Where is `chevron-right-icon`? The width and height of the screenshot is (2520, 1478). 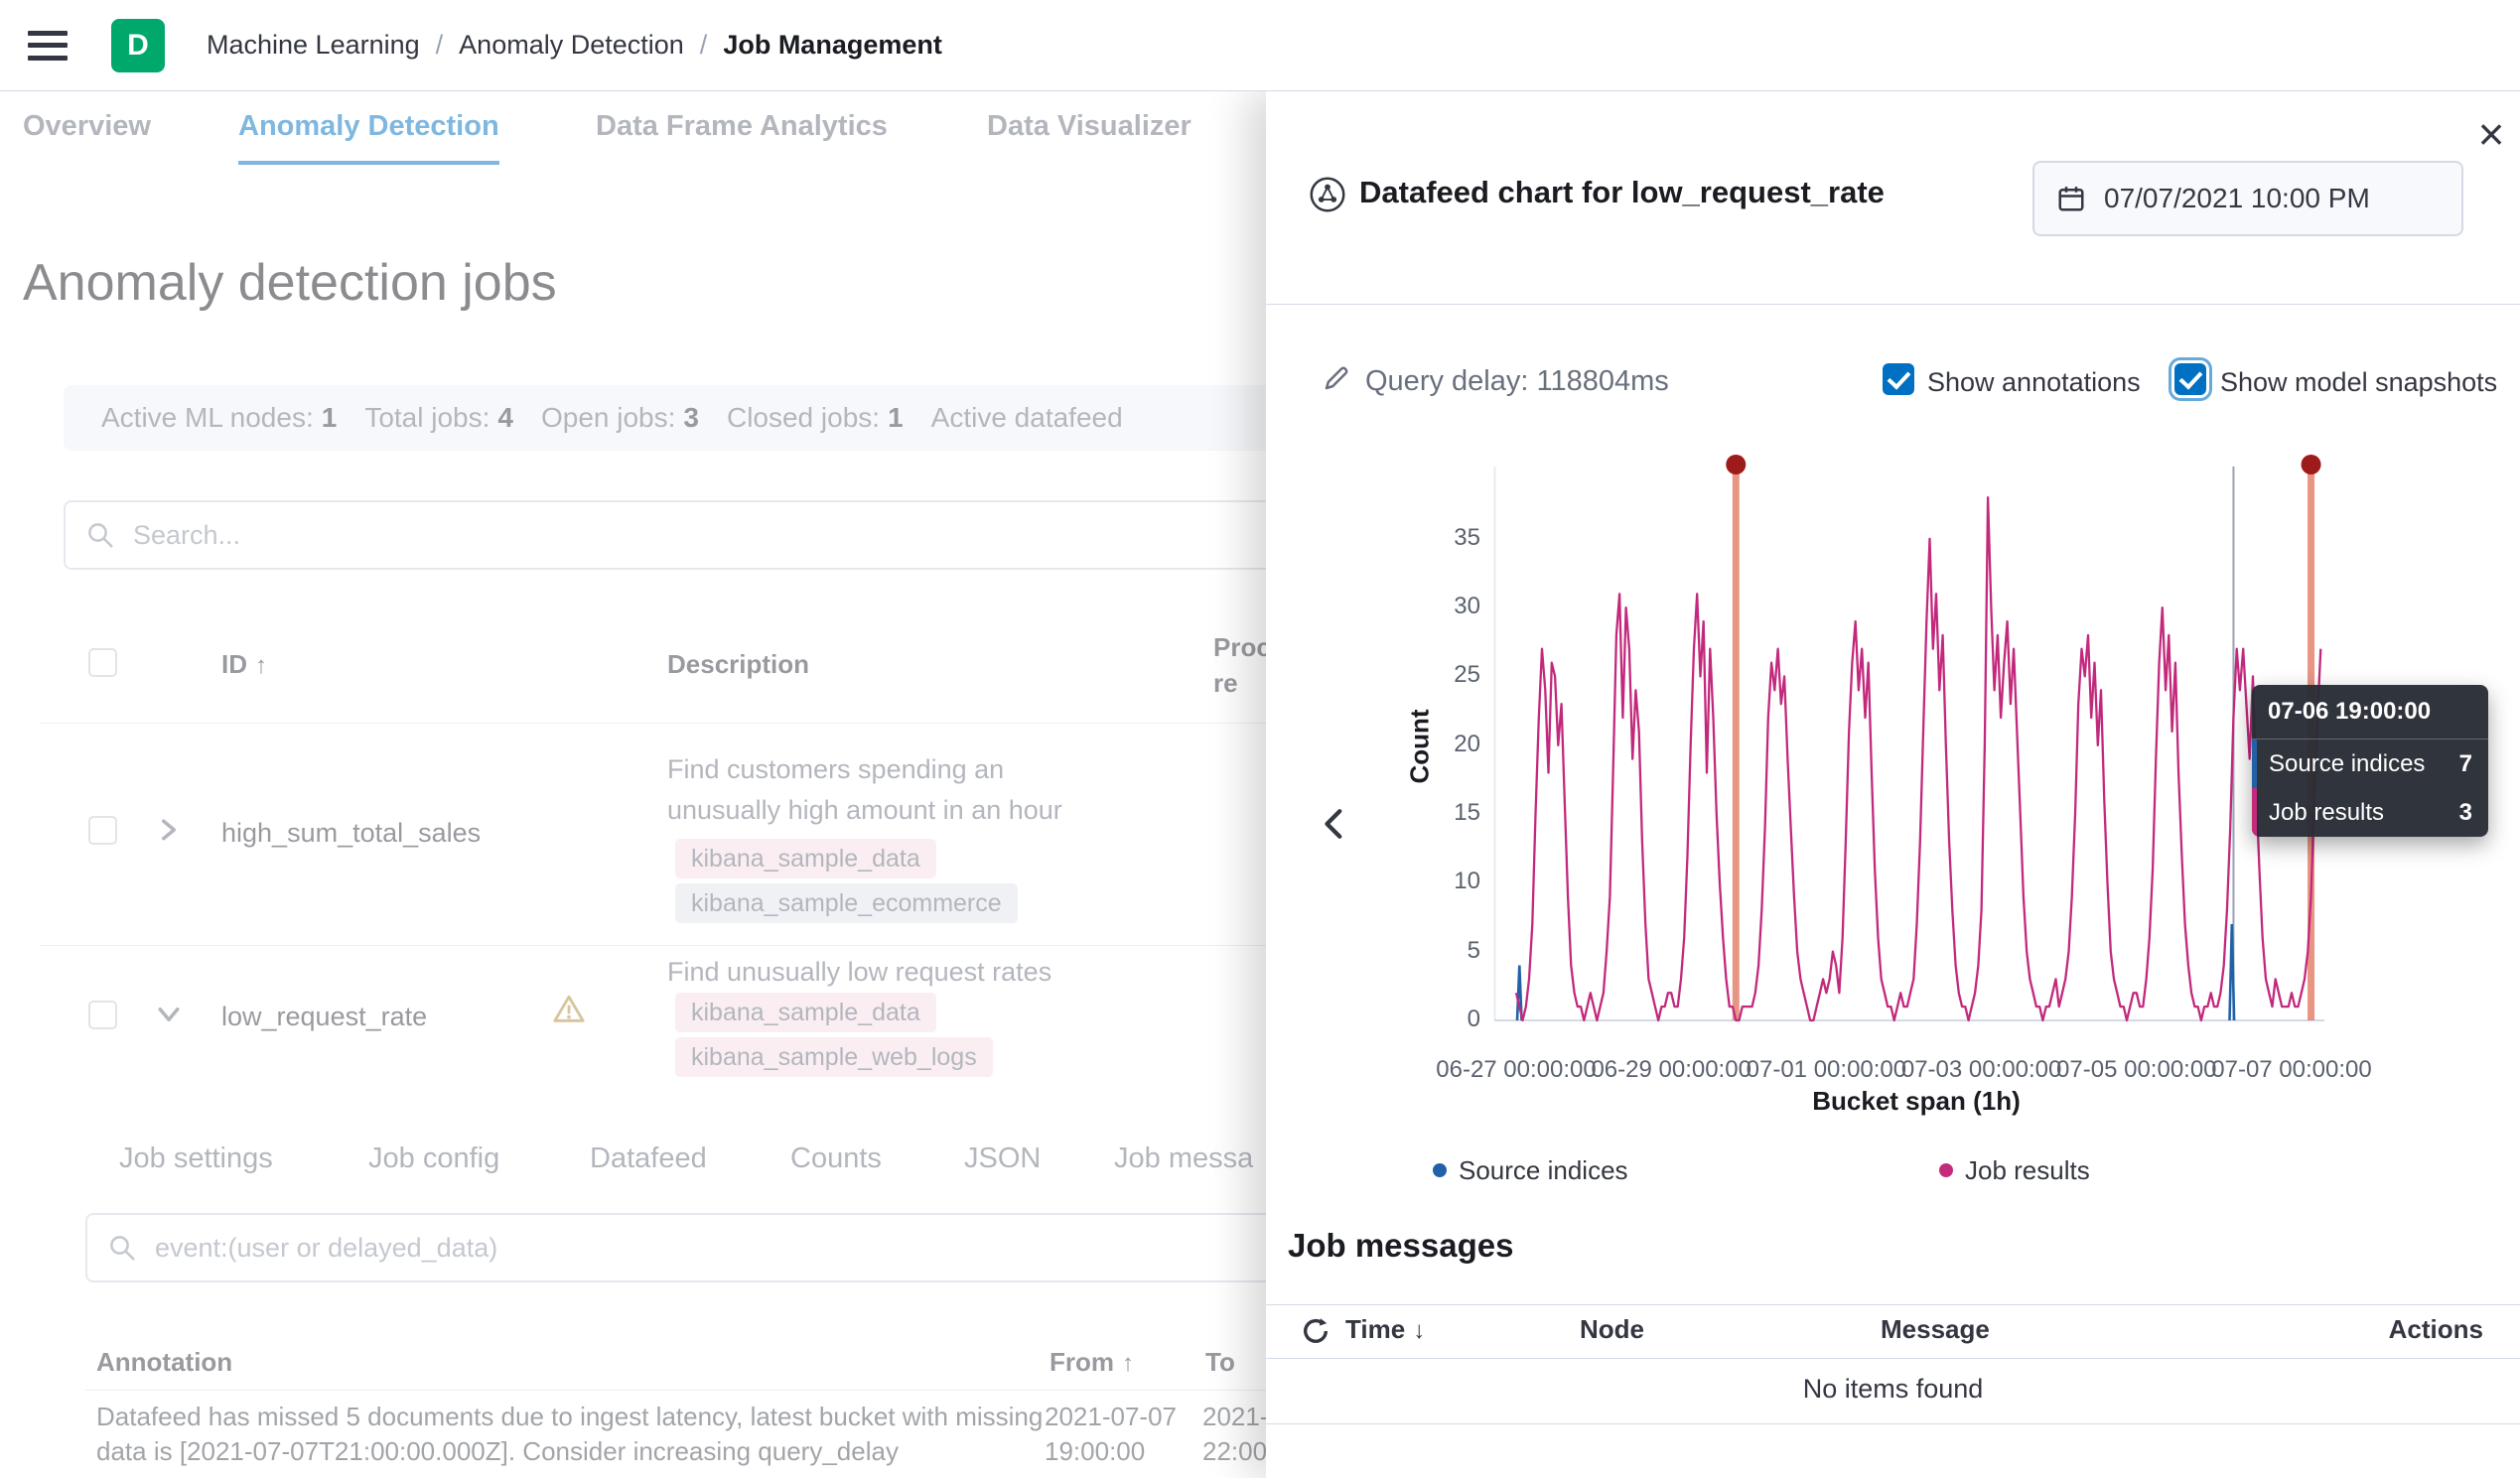 chevron-right-icon is located at coordinates (169, 830).